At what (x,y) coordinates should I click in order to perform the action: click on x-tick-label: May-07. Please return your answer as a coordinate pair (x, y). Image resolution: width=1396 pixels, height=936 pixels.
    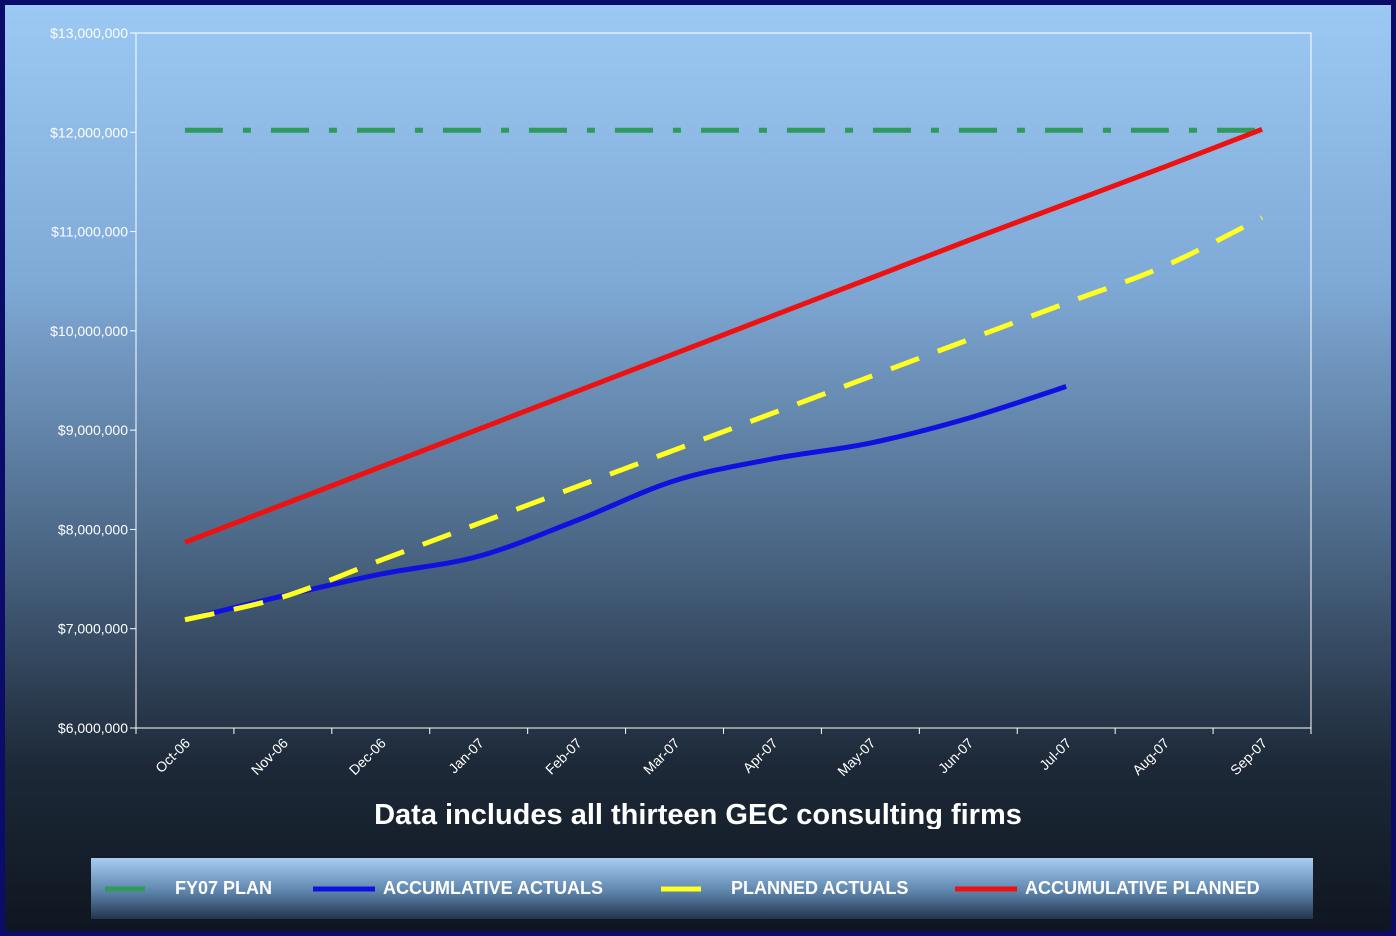
    Looking at the image, I should click on (856, 757).